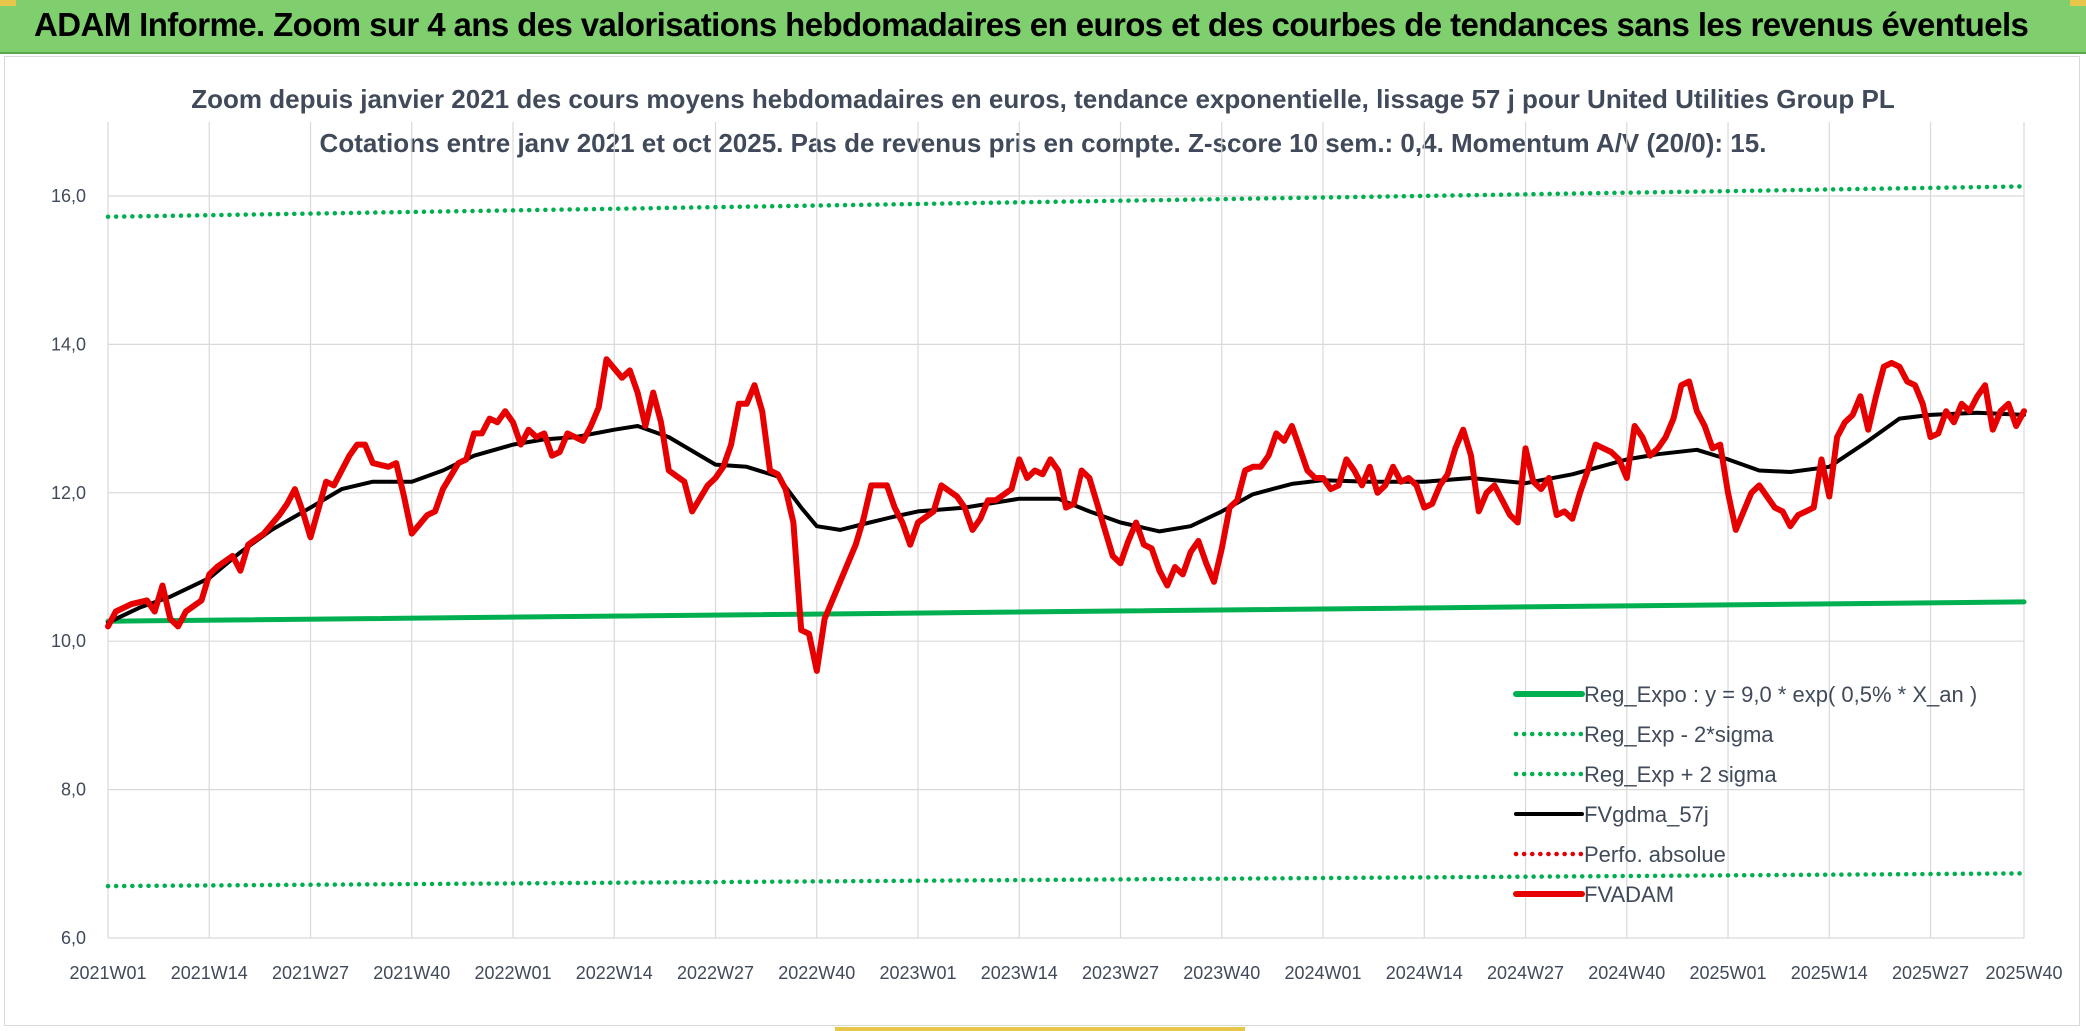 The width and height of the screenshot is (2086, 1031). What do you see at coordinates (1424, 973) in the screenshot?
I see `x-tick-label: 2024W14` at bounding box center [1424, 973].